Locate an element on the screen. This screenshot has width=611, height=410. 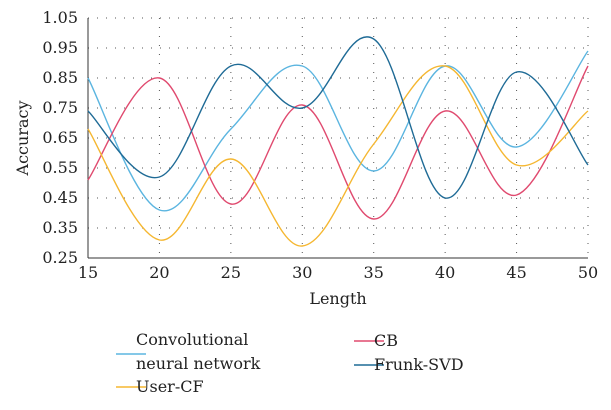
y-axis-title: Accuracy is located at coordinates (22, 139).